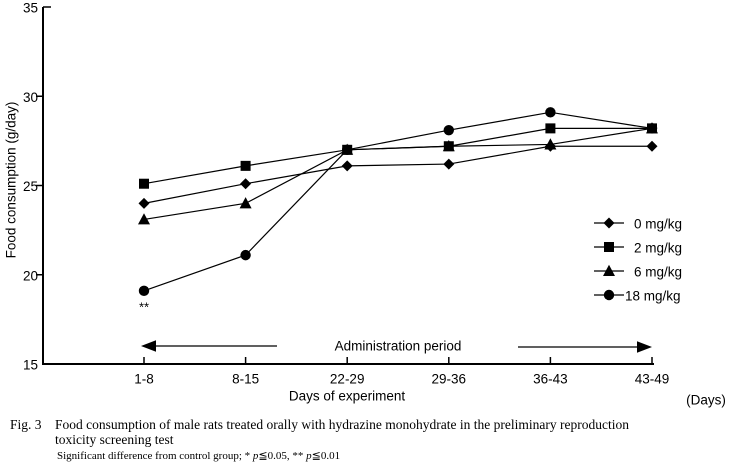 This screenshot has height=472, width=730. Describe the element at coordinates (609, 295) in the screenshot. I see `legend-circle-icon` at that location.